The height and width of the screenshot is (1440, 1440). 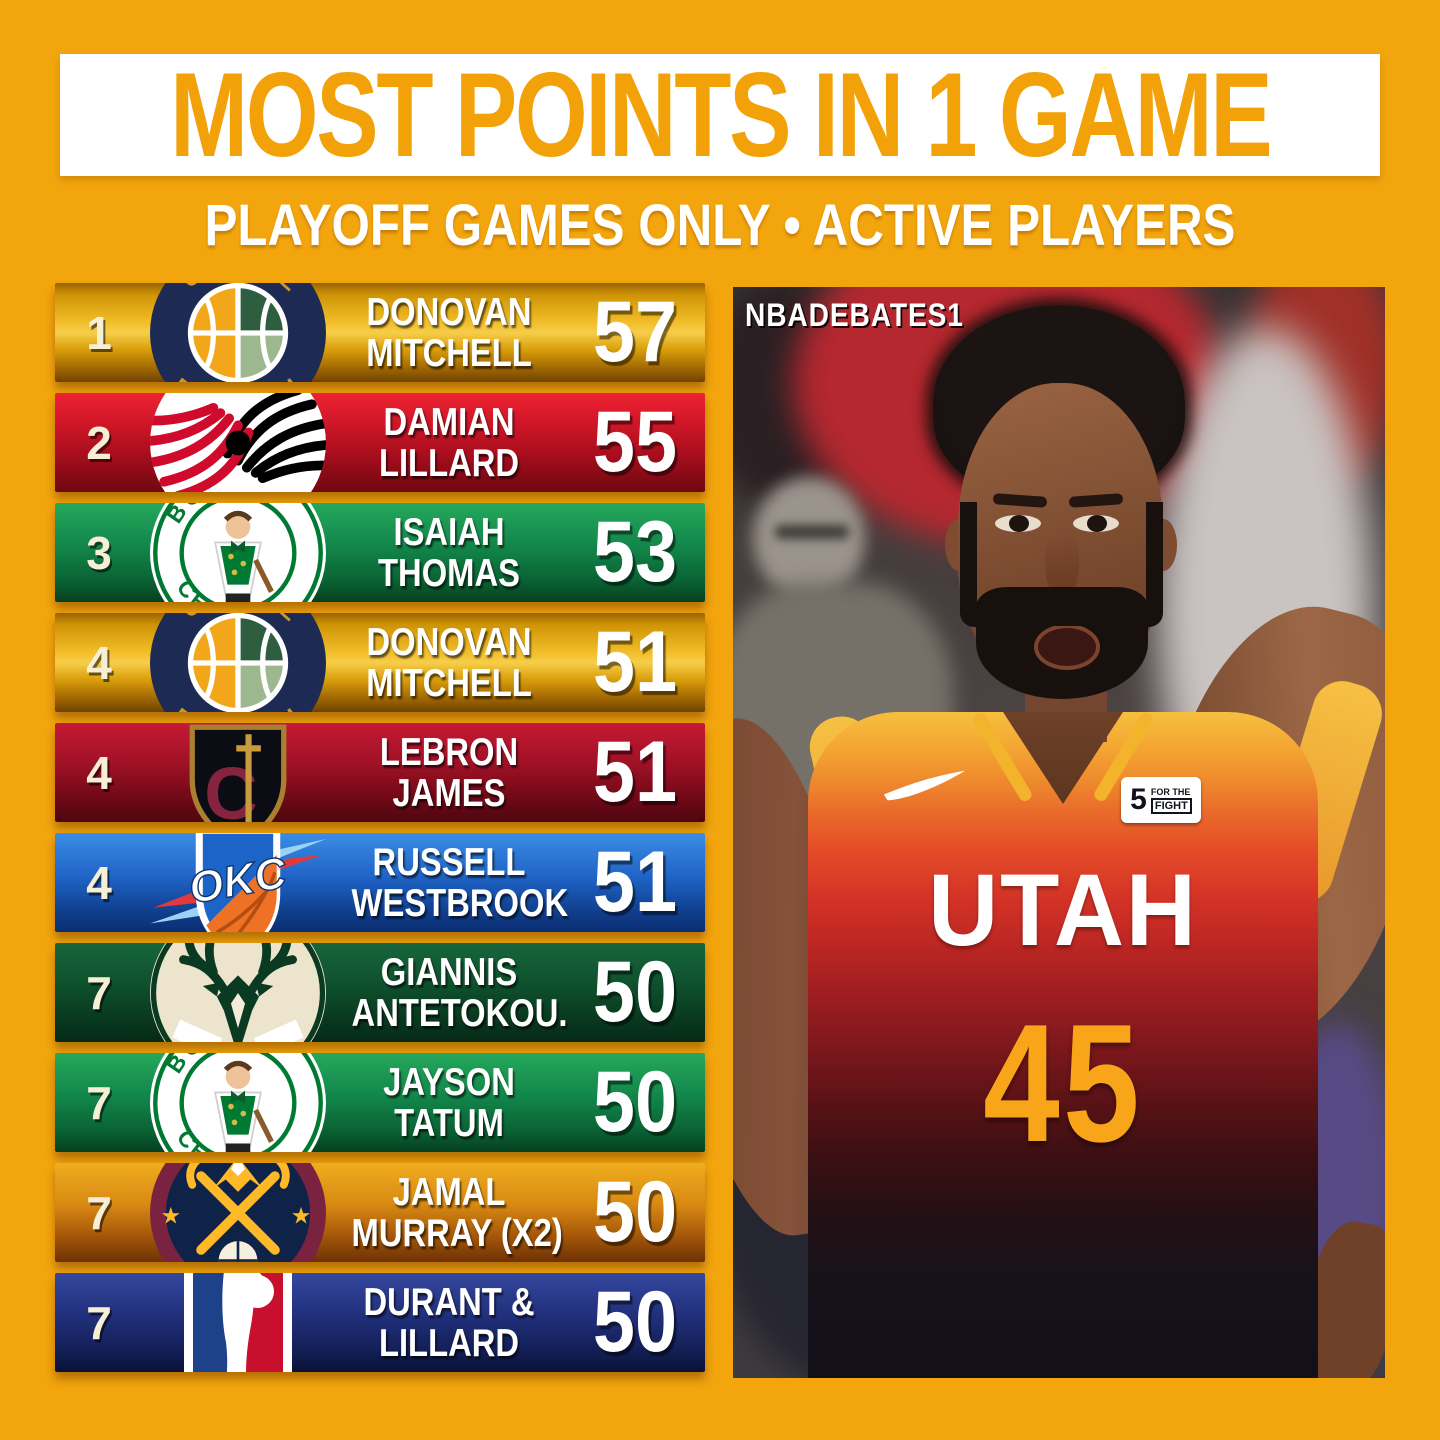 I want to click on crowd-spectator-glasses, so click(x=812, y=532).